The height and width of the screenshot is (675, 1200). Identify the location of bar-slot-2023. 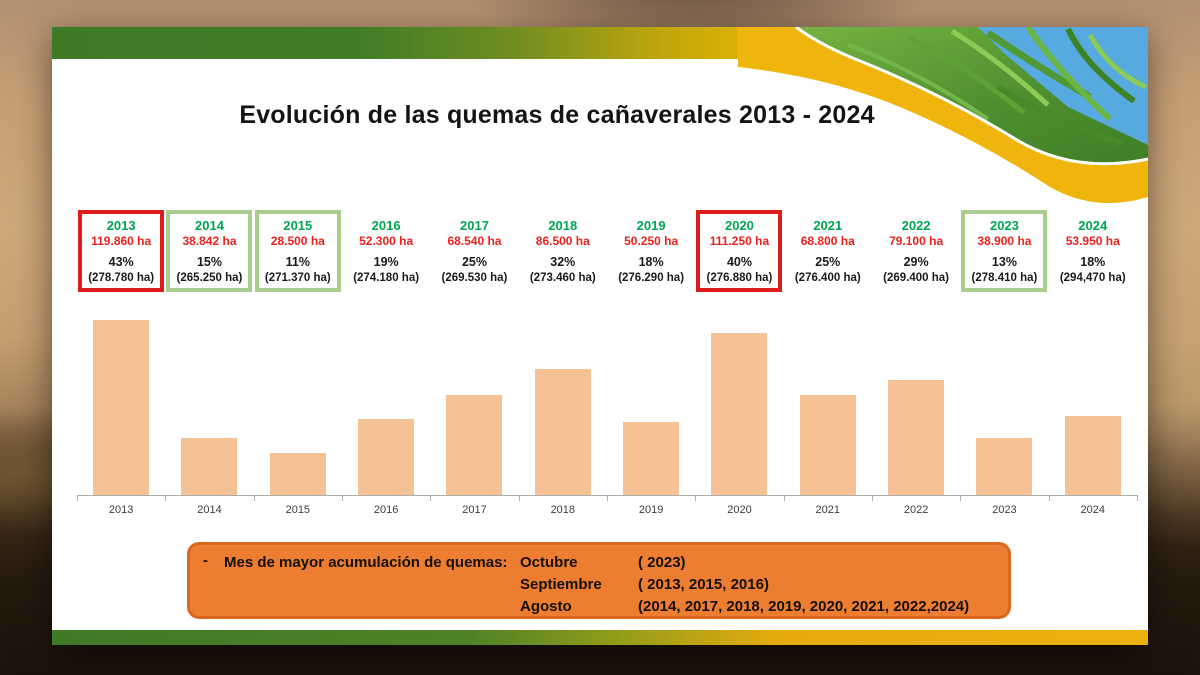
(1004, 466).